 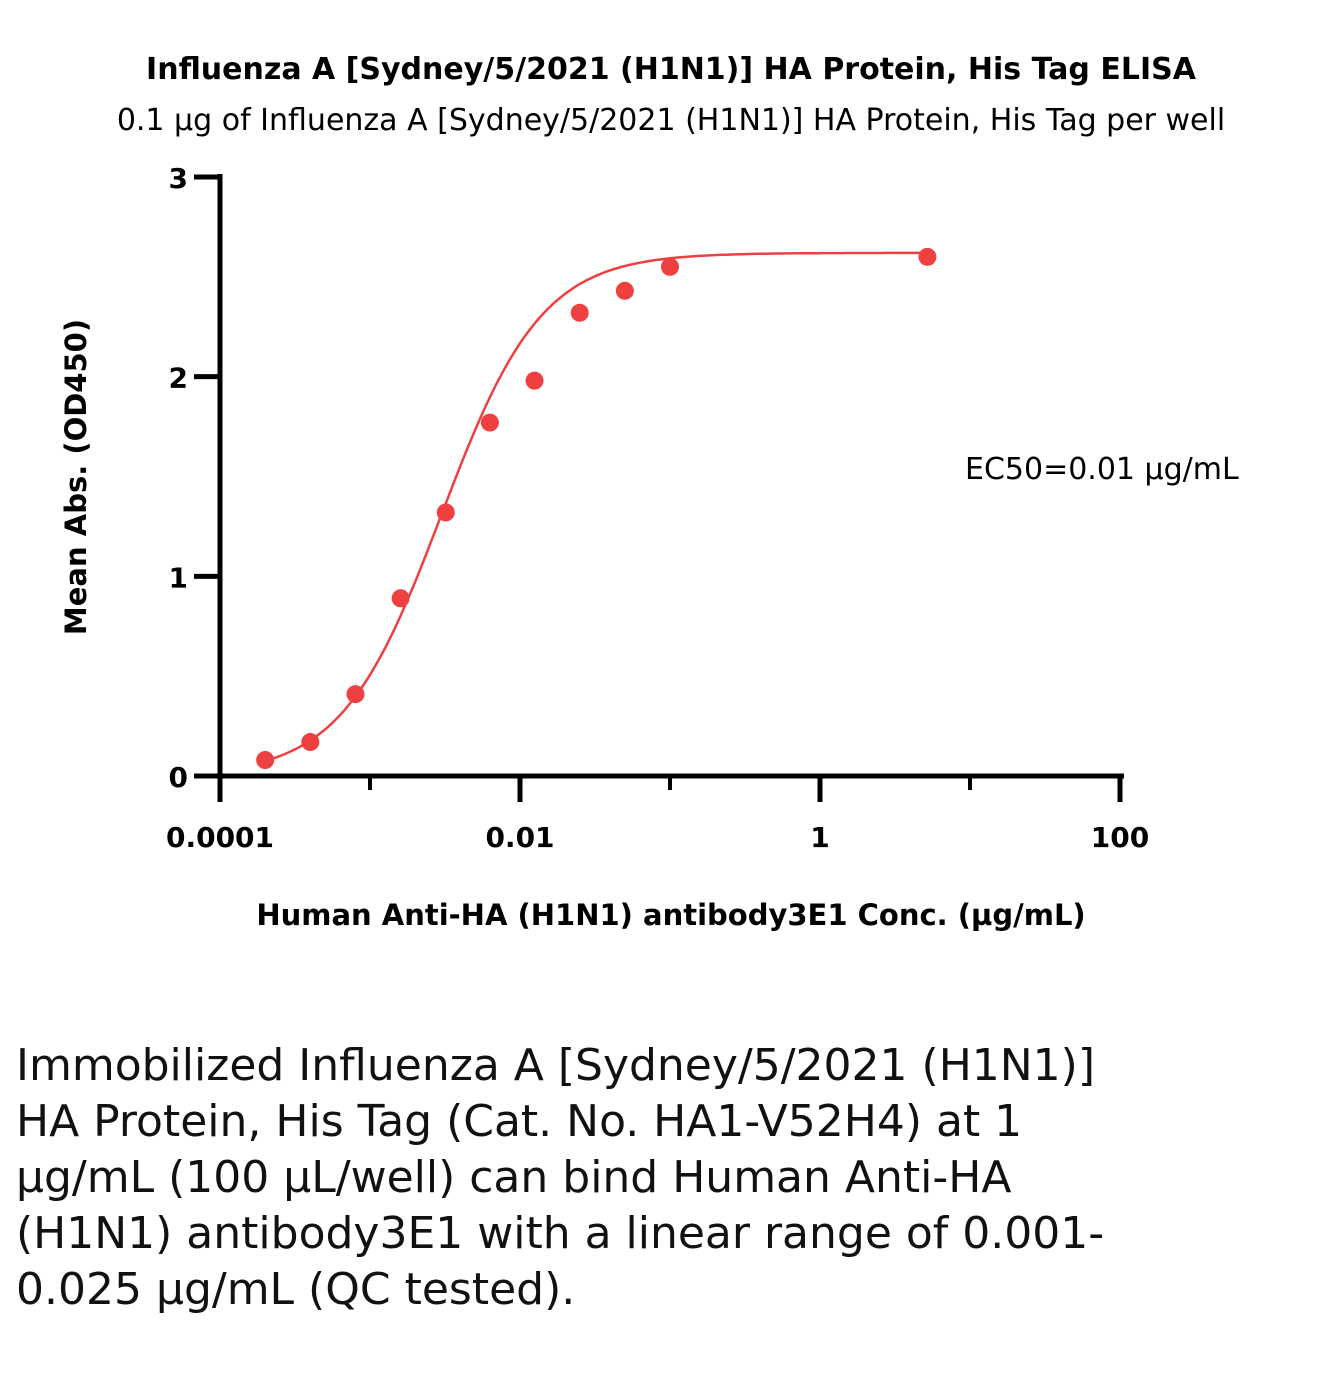 What do you see at coordinates (76, 477) in the screenshot?
I see `y-axis-title: Mean Abs. (OD450)` at bounding box center [76, 477].